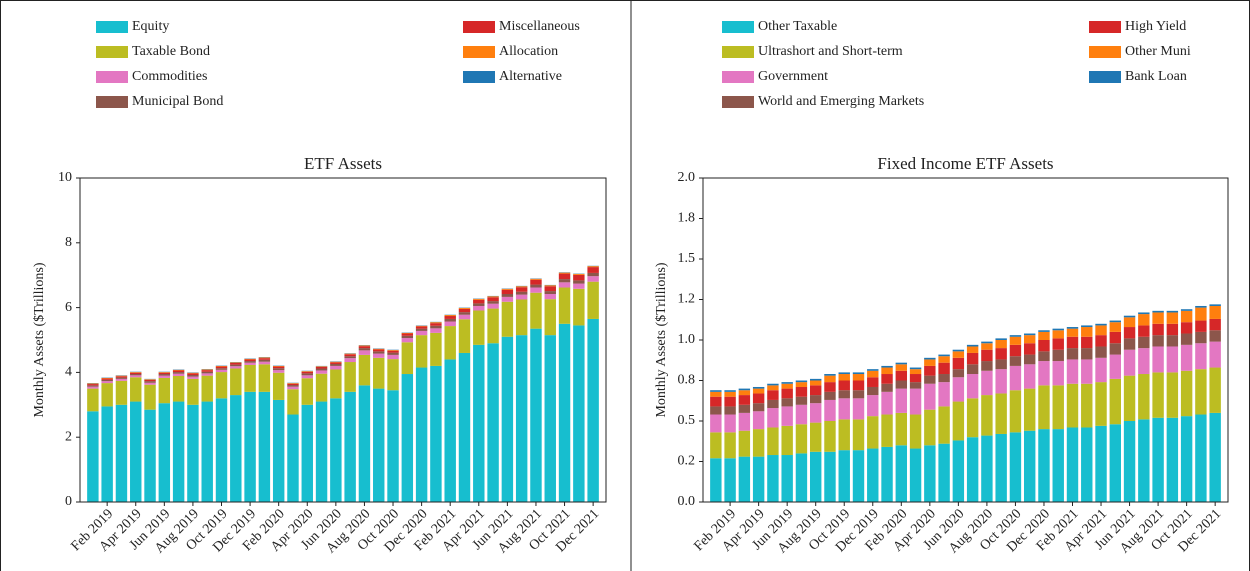 The height and width of the screenshot is (571, 1250). Describe the element at coordinates (687, 299) in the screenshot. I see `y-tick-label: 1.2` at that location.